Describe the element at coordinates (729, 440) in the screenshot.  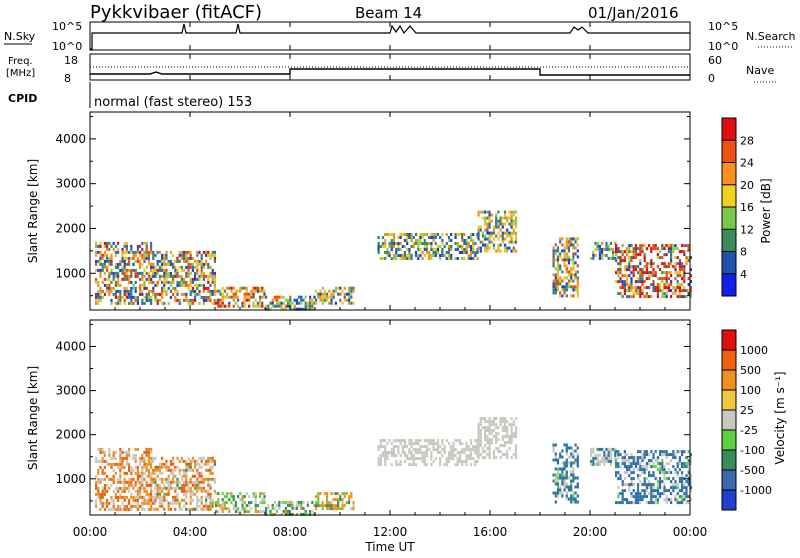
I see `colorbar-segment` at that location.